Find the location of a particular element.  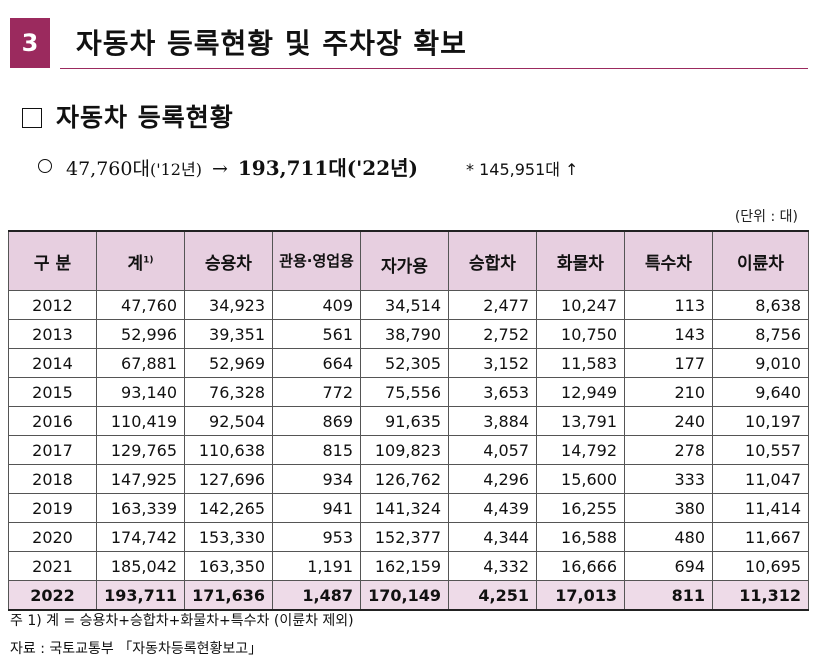

cell-total: 67,881 is located at coordinates (140, 363).